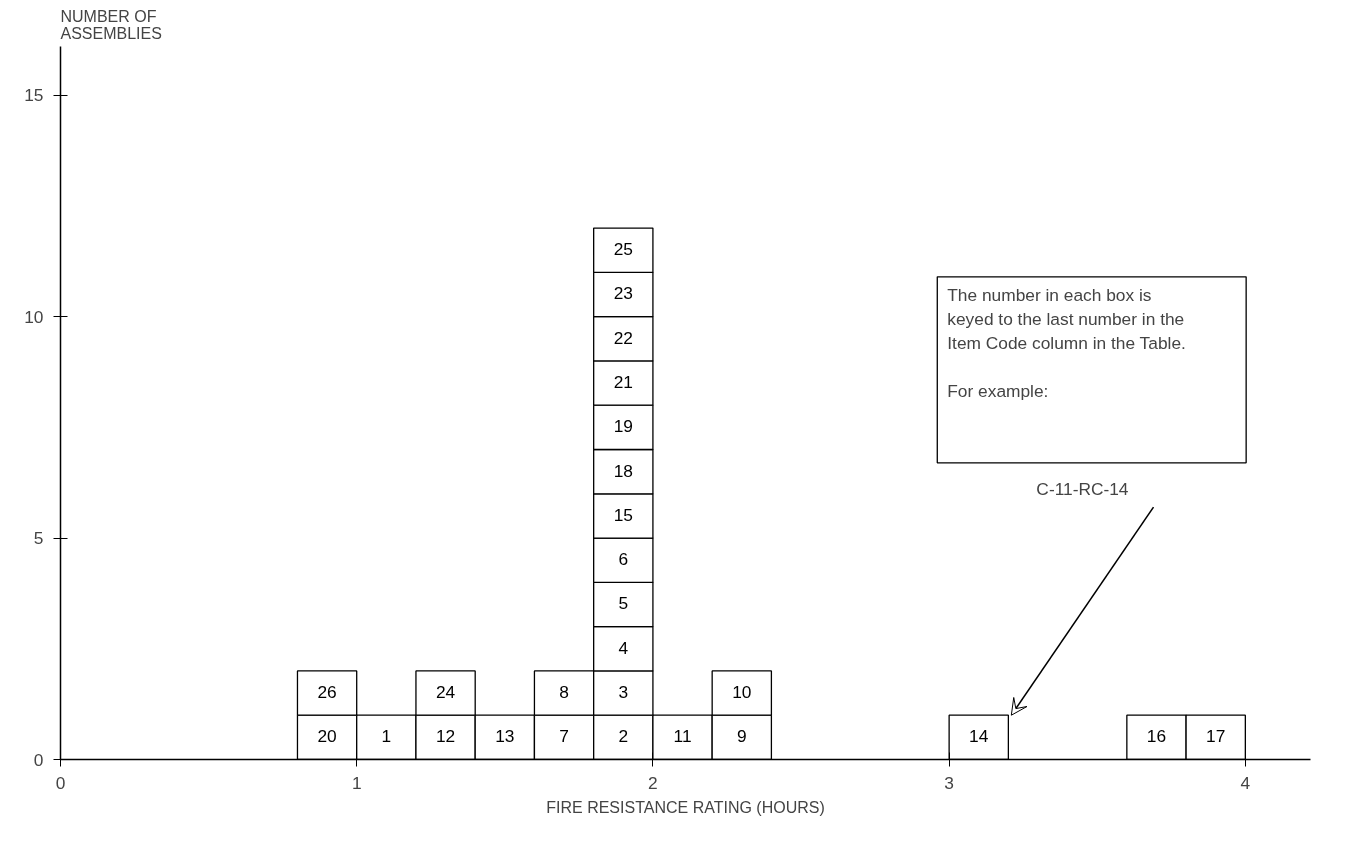 The image size is (1359, 846). Describe the element at coordinates (623, 559) in the screenshot. I see `annotation: 6` at that location.